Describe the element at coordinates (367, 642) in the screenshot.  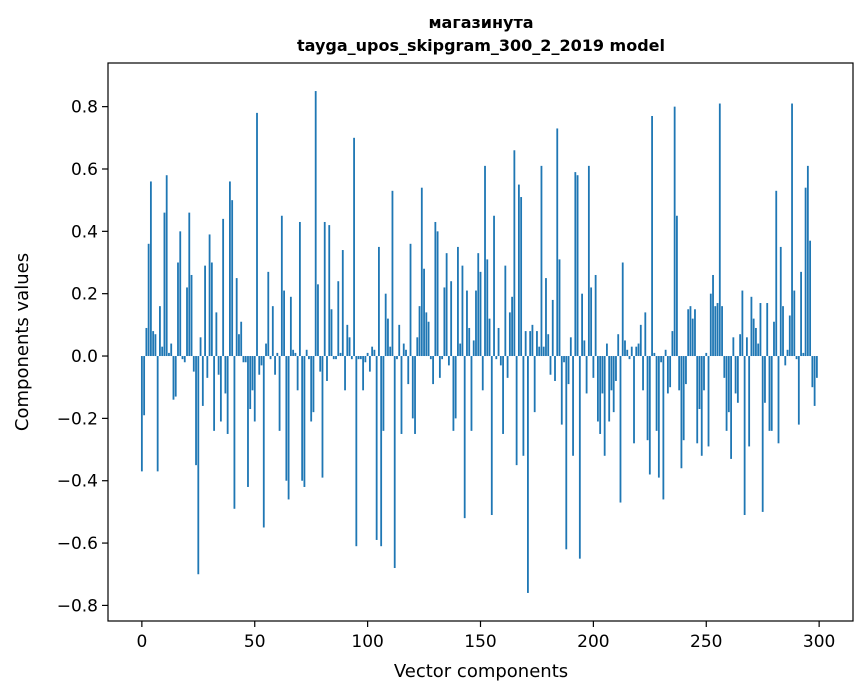
I see `x-tick-label: 100` at that location.